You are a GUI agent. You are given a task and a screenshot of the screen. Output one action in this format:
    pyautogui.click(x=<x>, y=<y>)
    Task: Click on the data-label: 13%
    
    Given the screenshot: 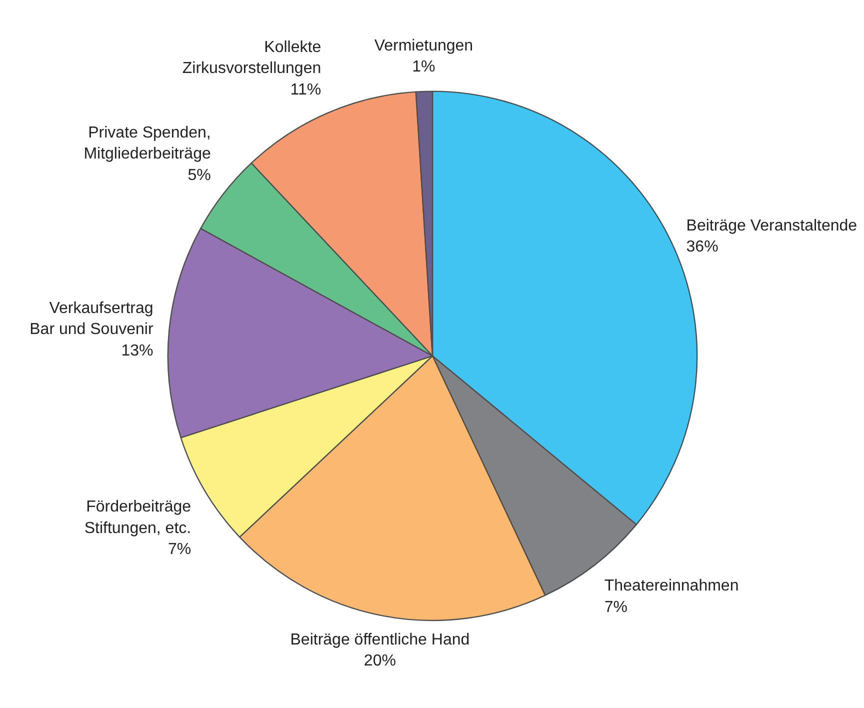 What is the action you would take?
    pyautogui.click(x=137, y=351)
    